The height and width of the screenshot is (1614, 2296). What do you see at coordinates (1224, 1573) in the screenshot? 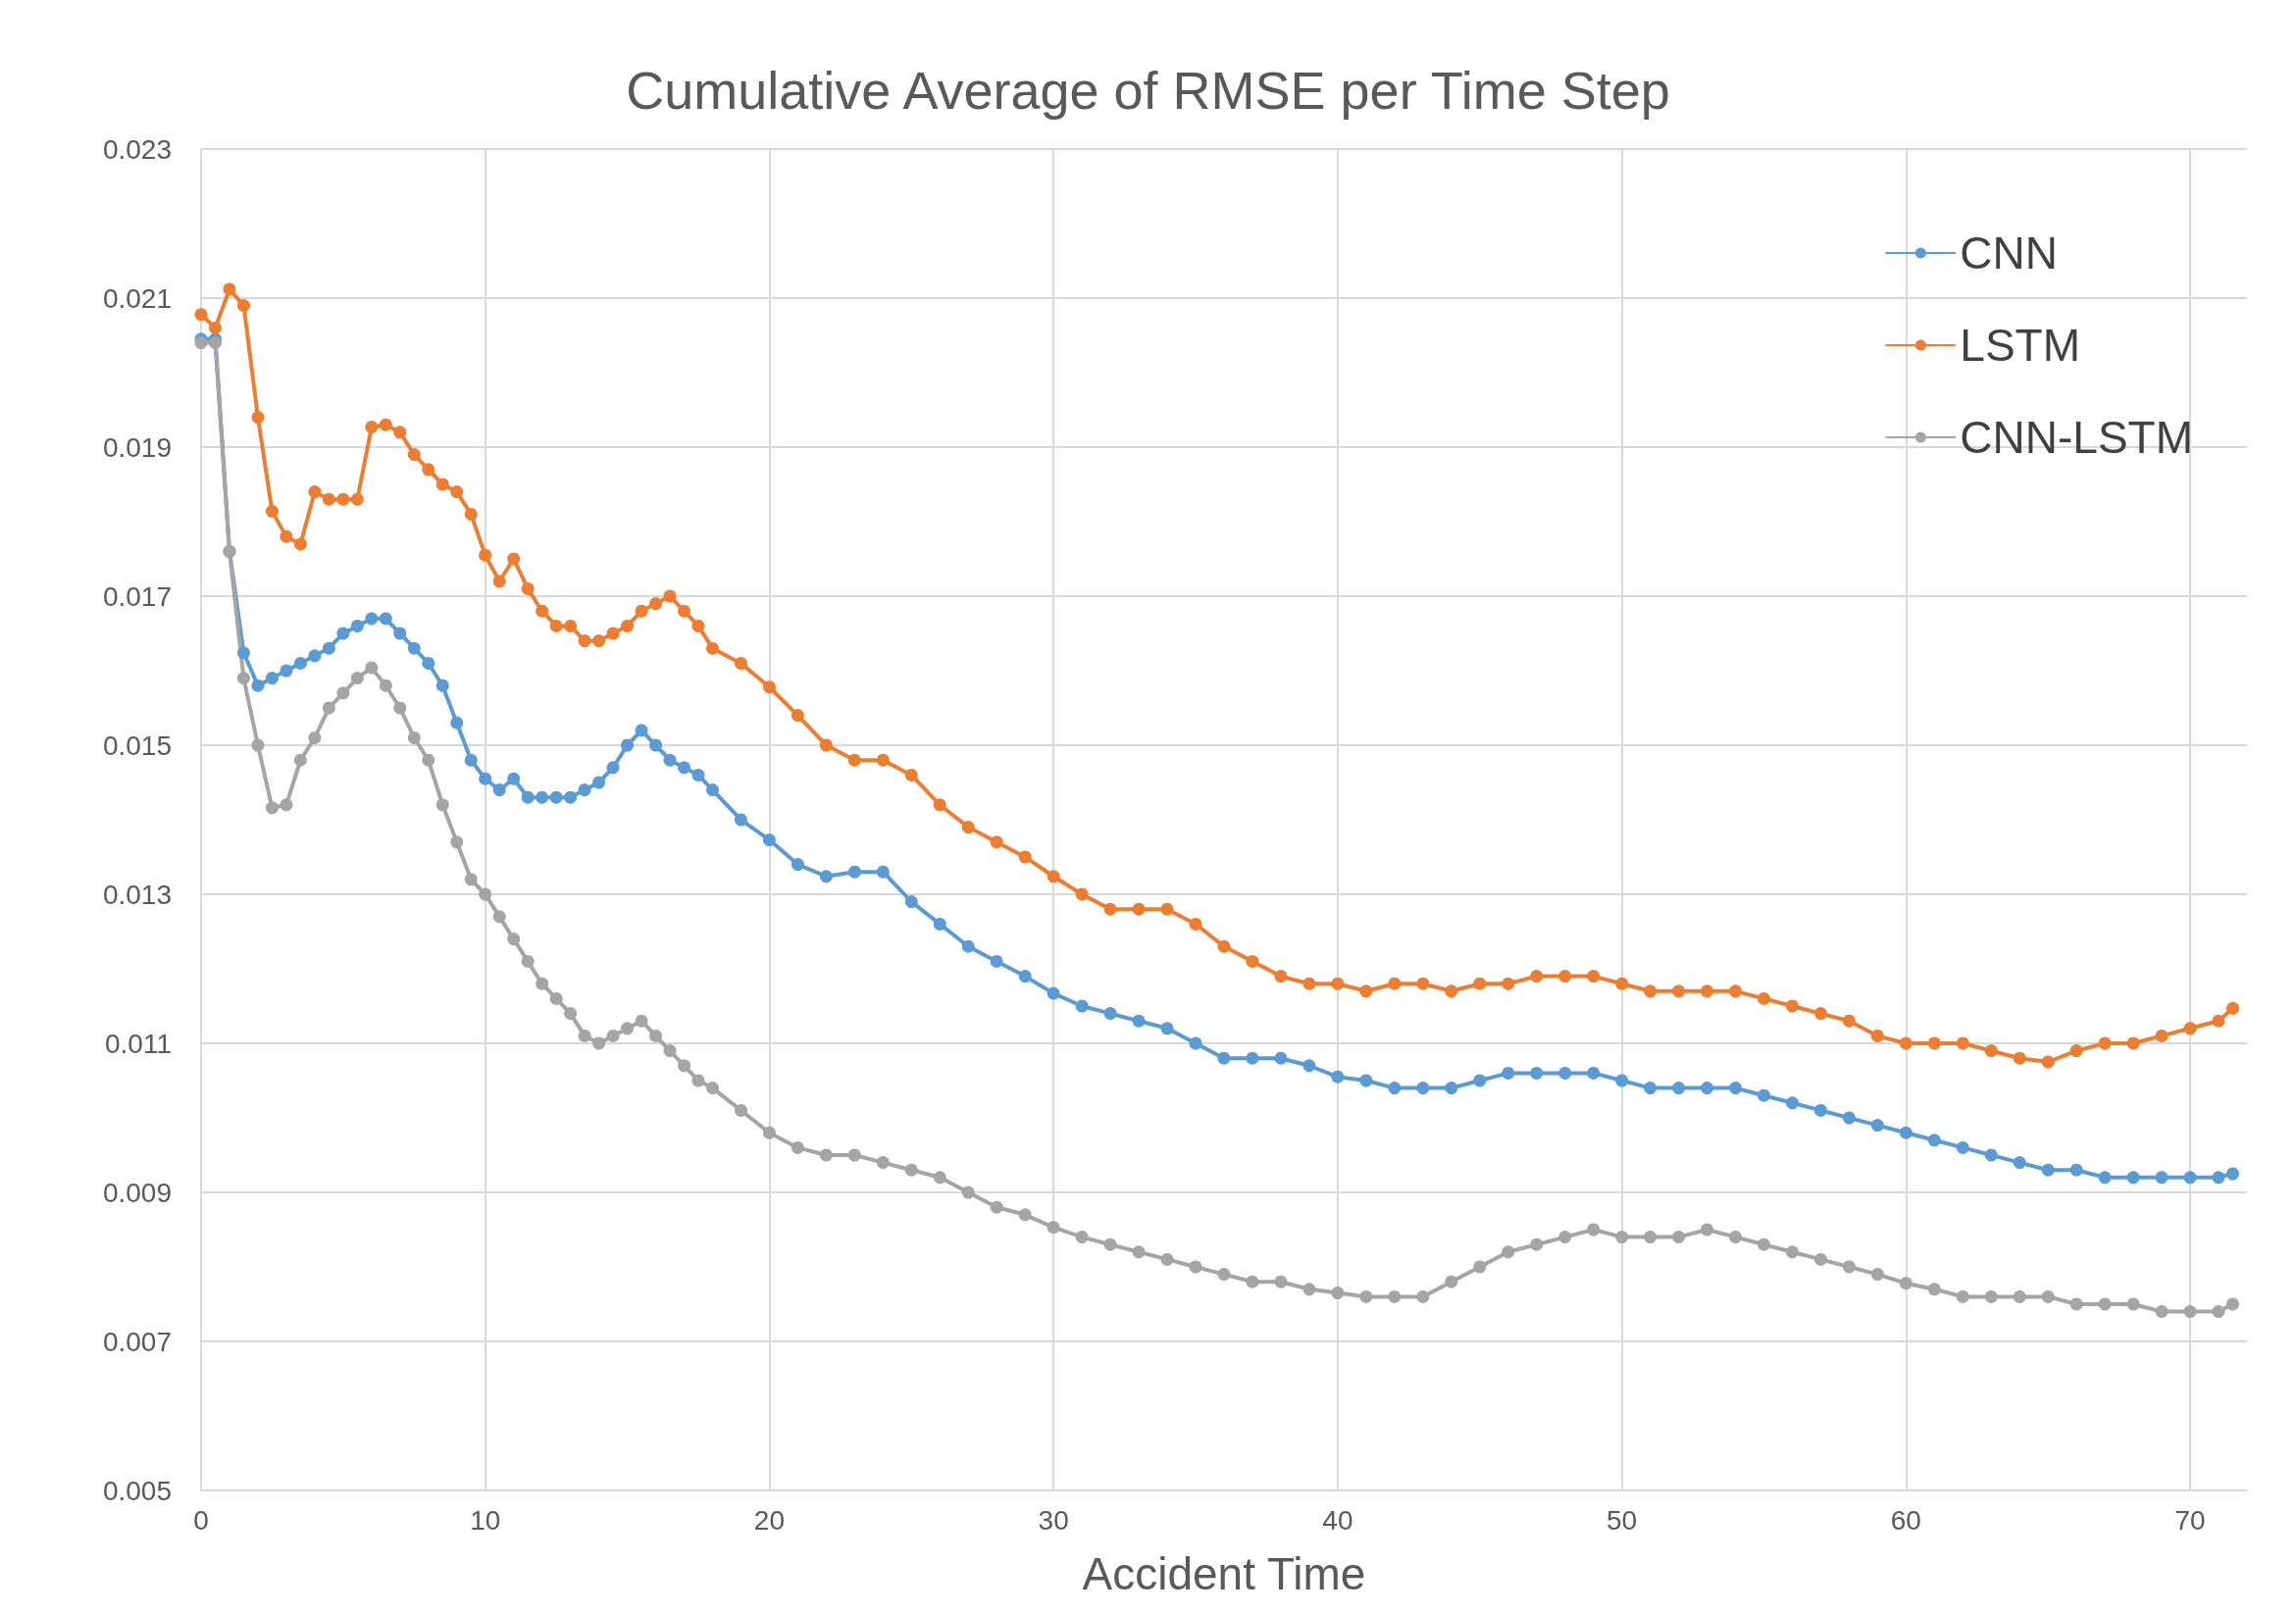
I see `x-axis-title: Accident Time` at bounding box center [1224, 1573].